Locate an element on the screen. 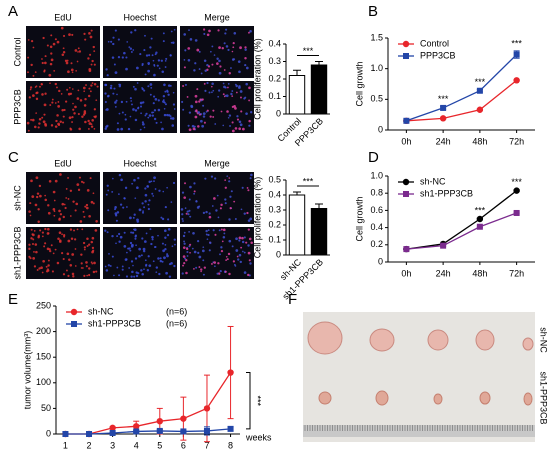  y-tick-label: 0.1 is located at coordinates (274, 96).